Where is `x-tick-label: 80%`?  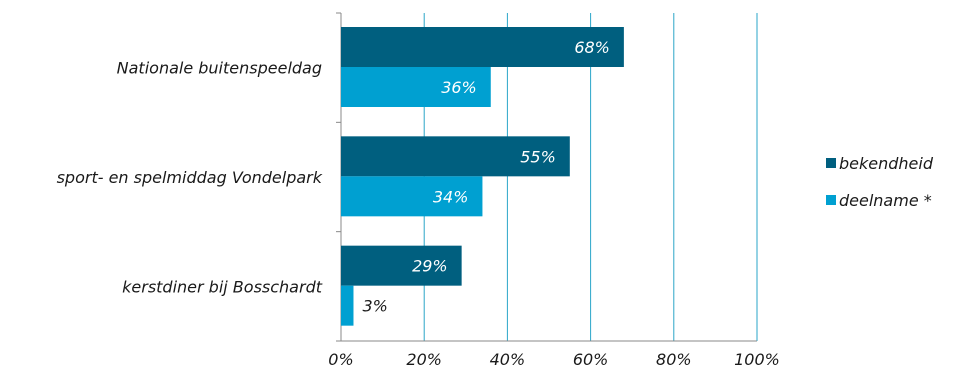
x-tick-label: 80% is located at coordinates (674, 359).